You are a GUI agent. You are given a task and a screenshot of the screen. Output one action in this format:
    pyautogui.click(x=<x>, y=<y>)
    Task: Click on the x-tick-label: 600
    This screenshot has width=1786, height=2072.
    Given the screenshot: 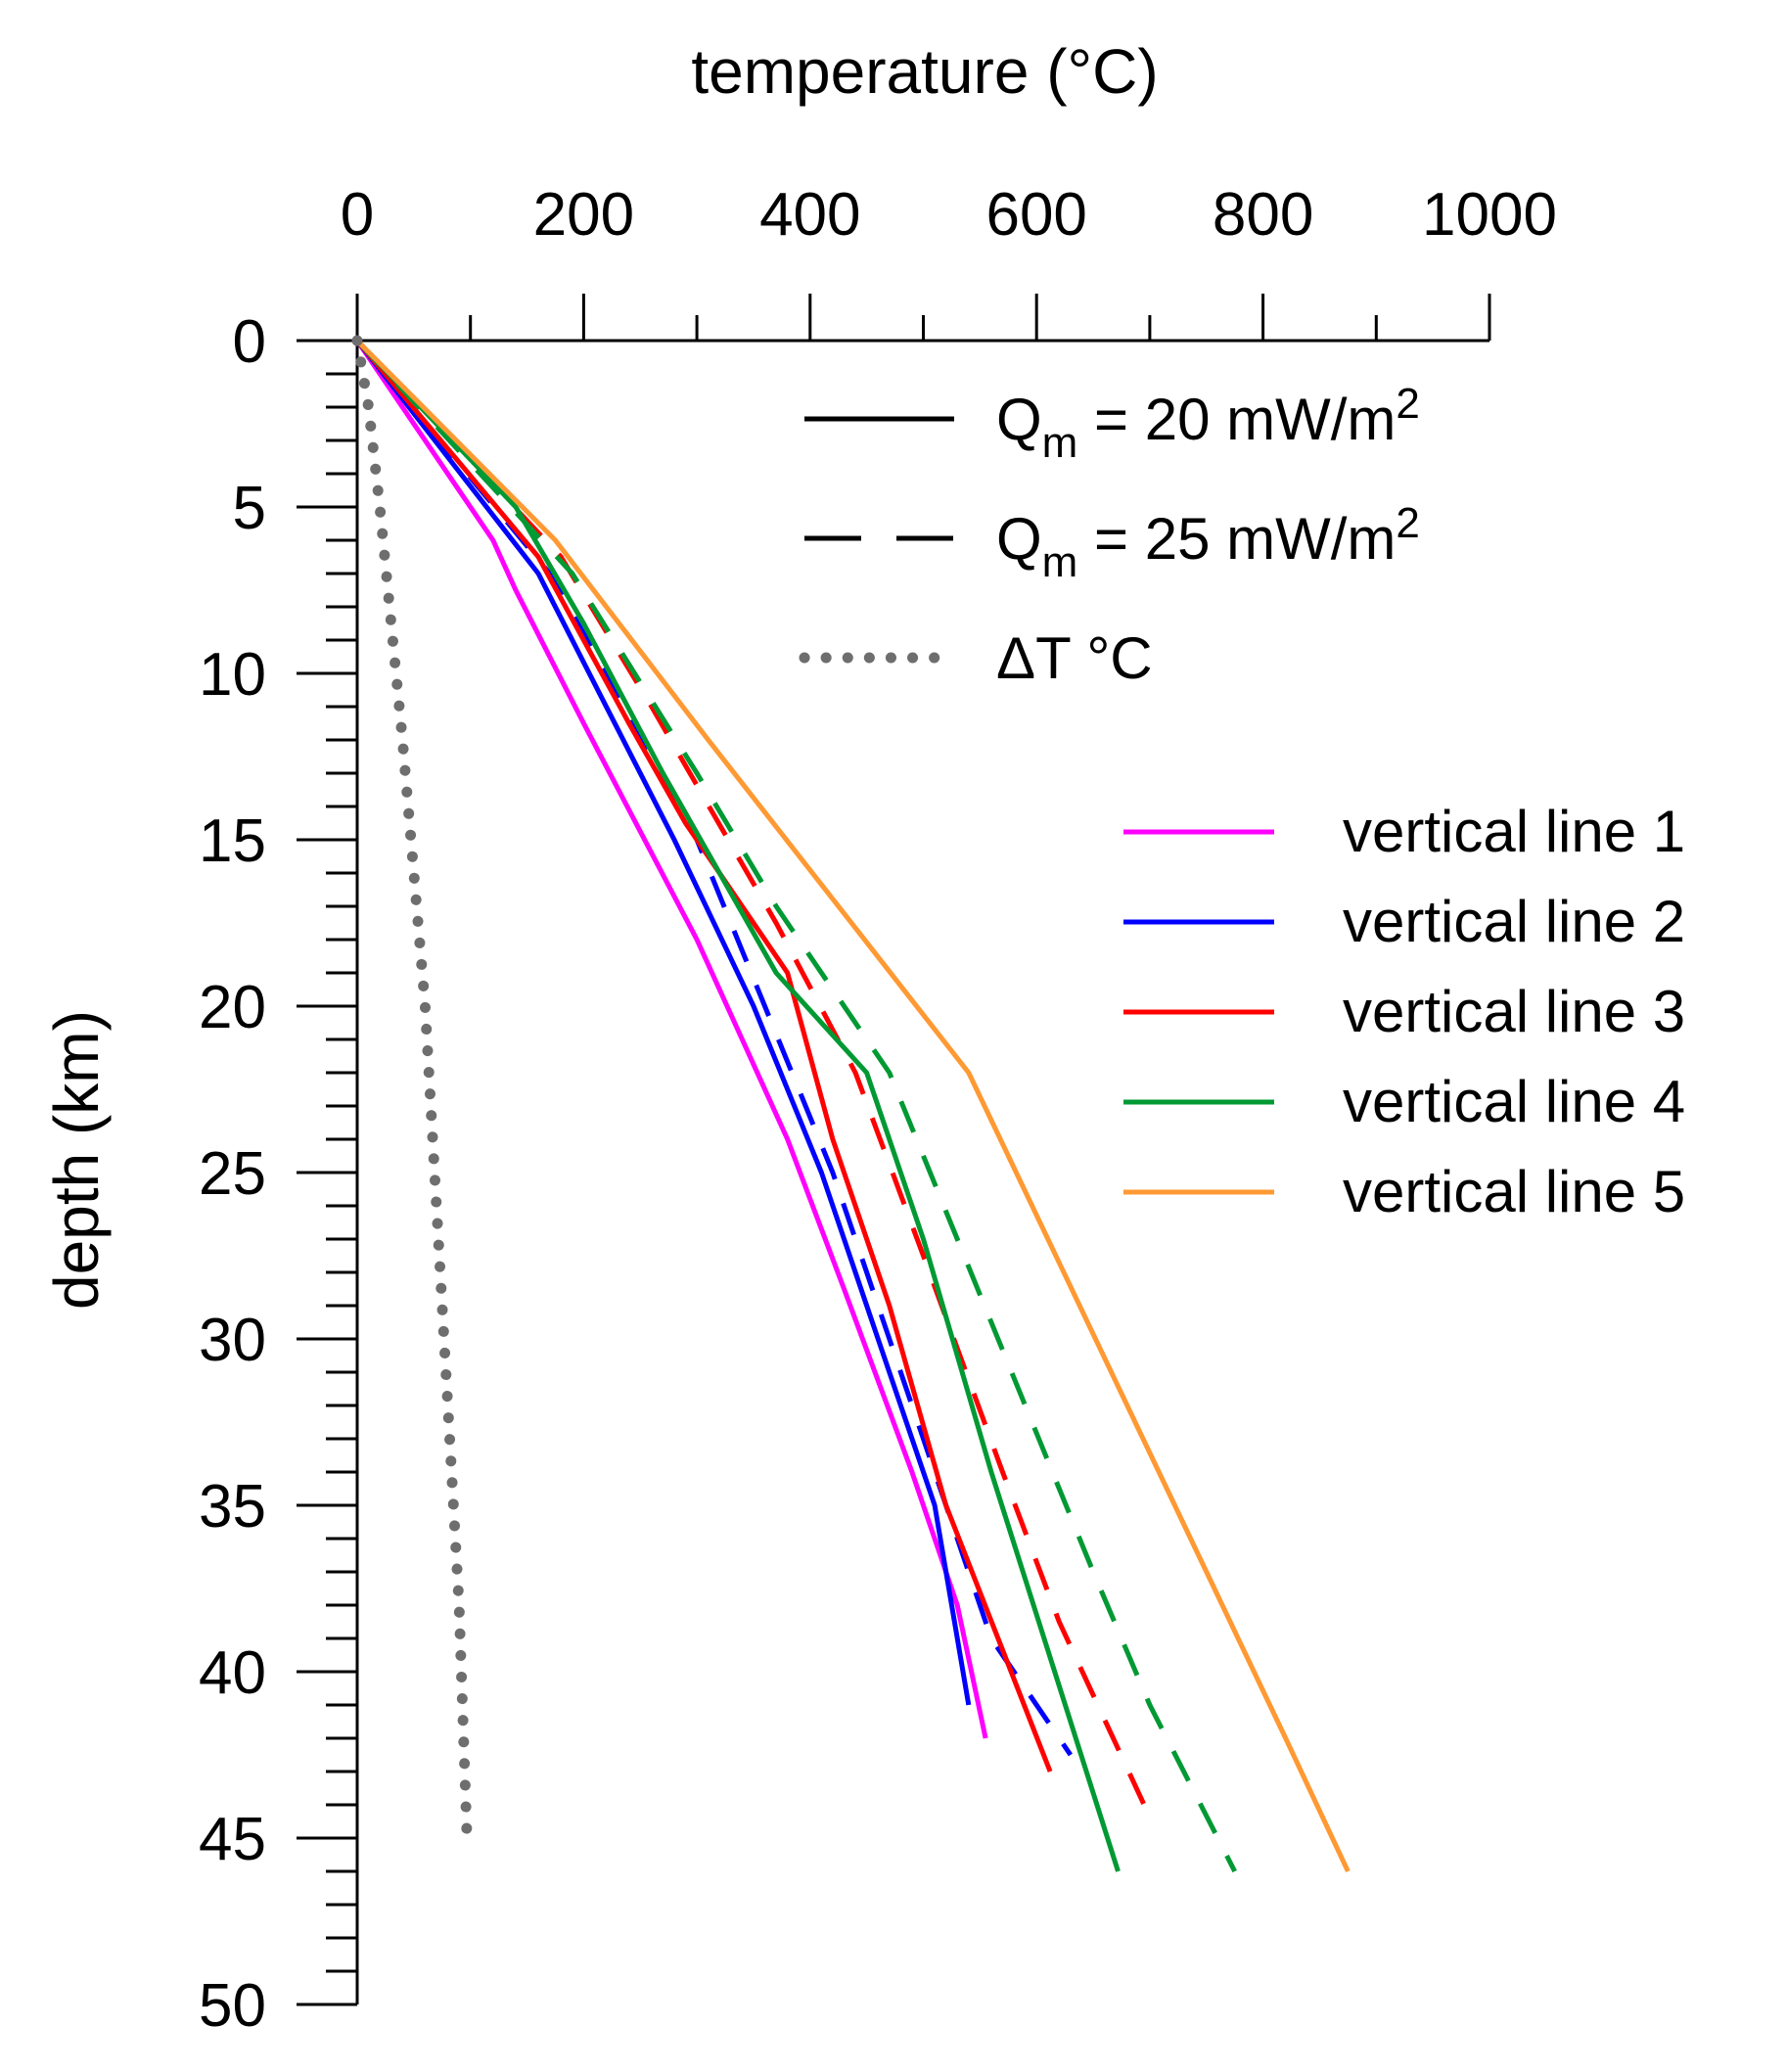 What is the action you would take?
    pyautogui.click(x=1036, y=215)
    